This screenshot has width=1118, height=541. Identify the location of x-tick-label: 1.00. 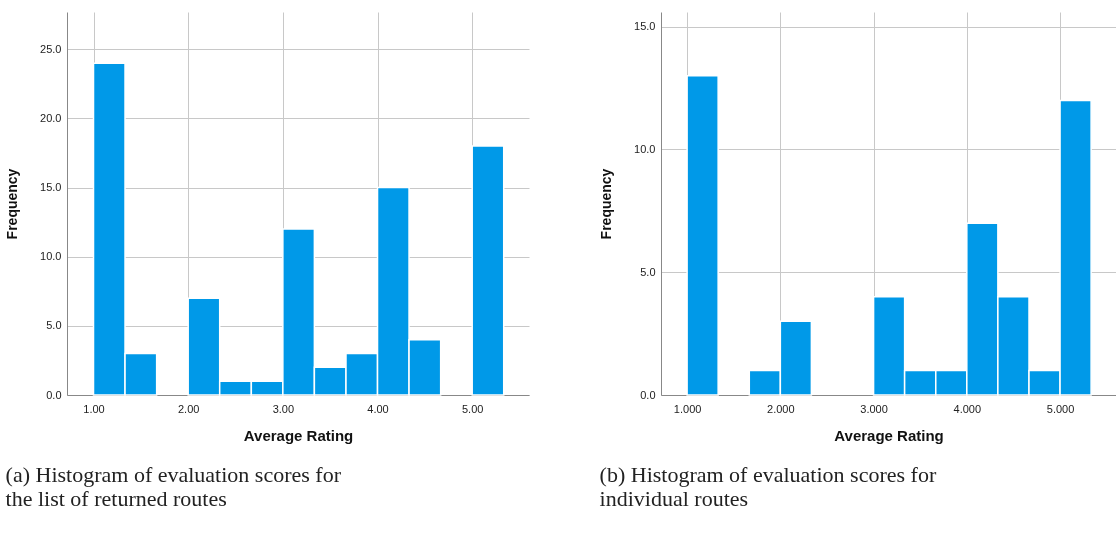
(94, 408).